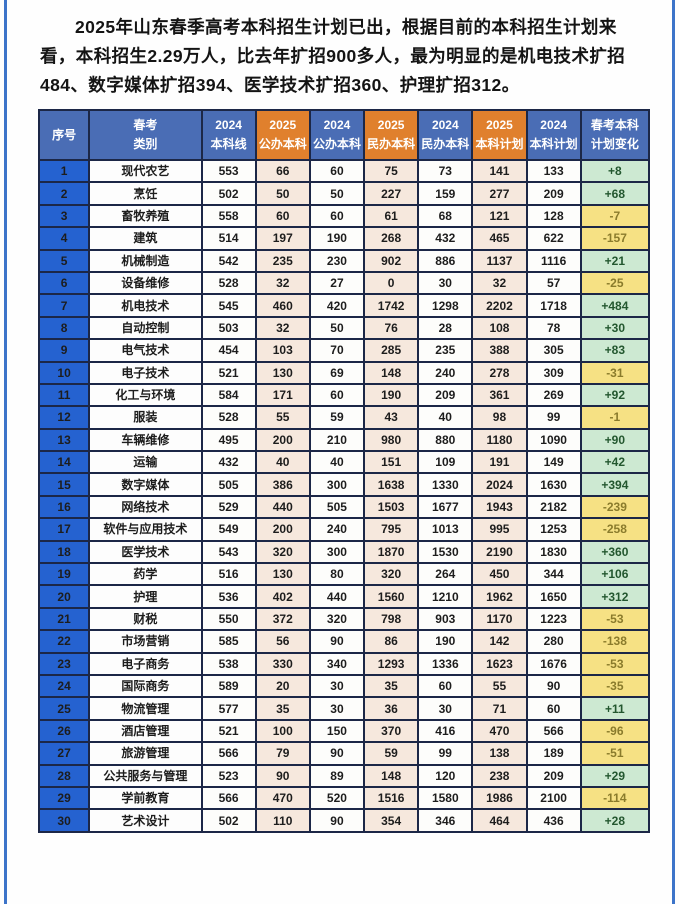 This screenshot has width=679, height=904. I want to click on private-2024-cell: 109, so click(445, 462).